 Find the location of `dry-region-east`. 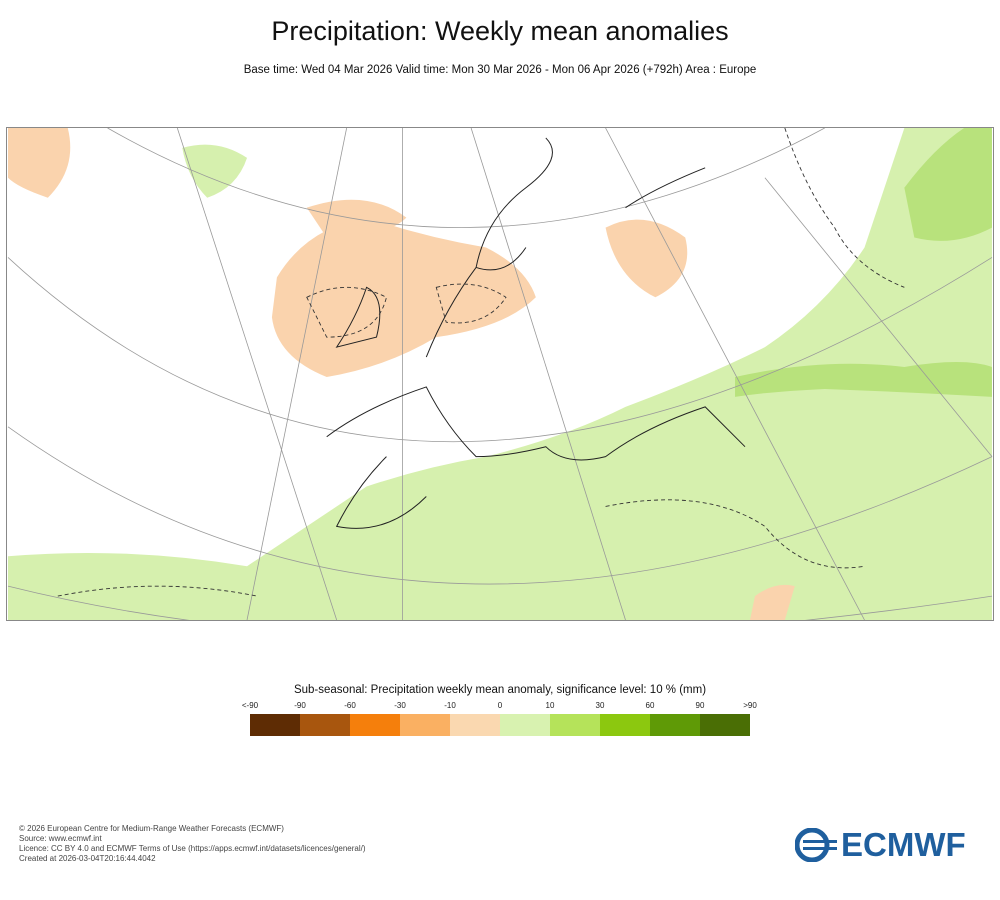

dry-region-east is located at coordinates (646, 258).